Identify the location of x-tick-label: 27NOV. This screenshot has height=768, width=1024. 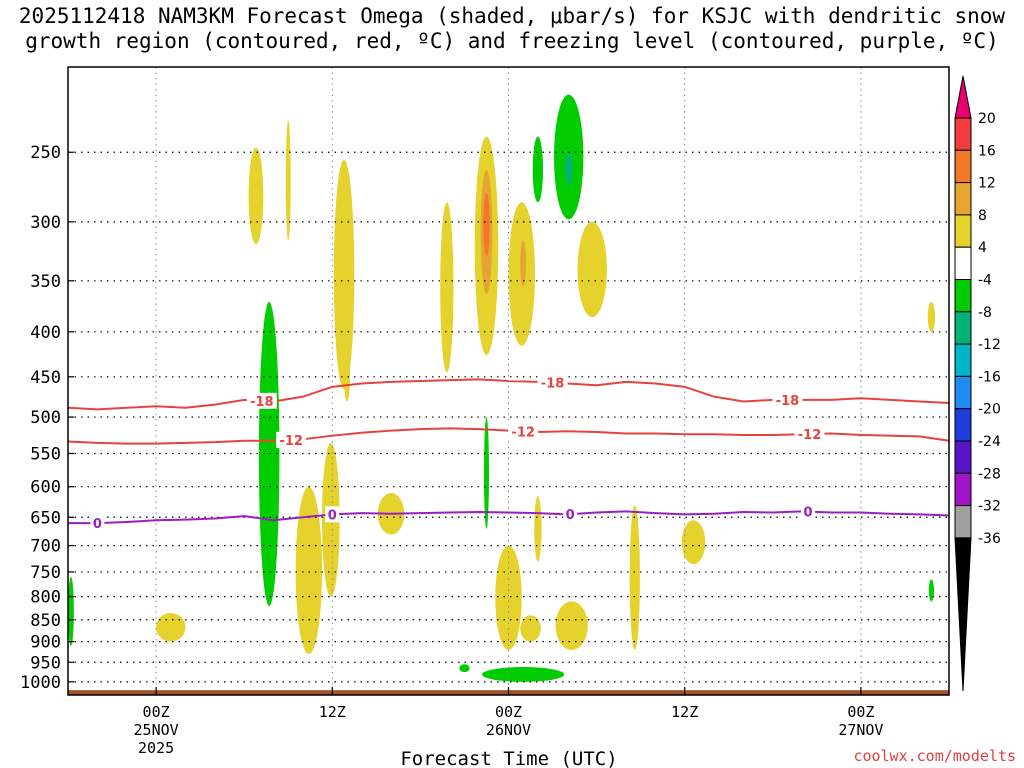
(860, 730).